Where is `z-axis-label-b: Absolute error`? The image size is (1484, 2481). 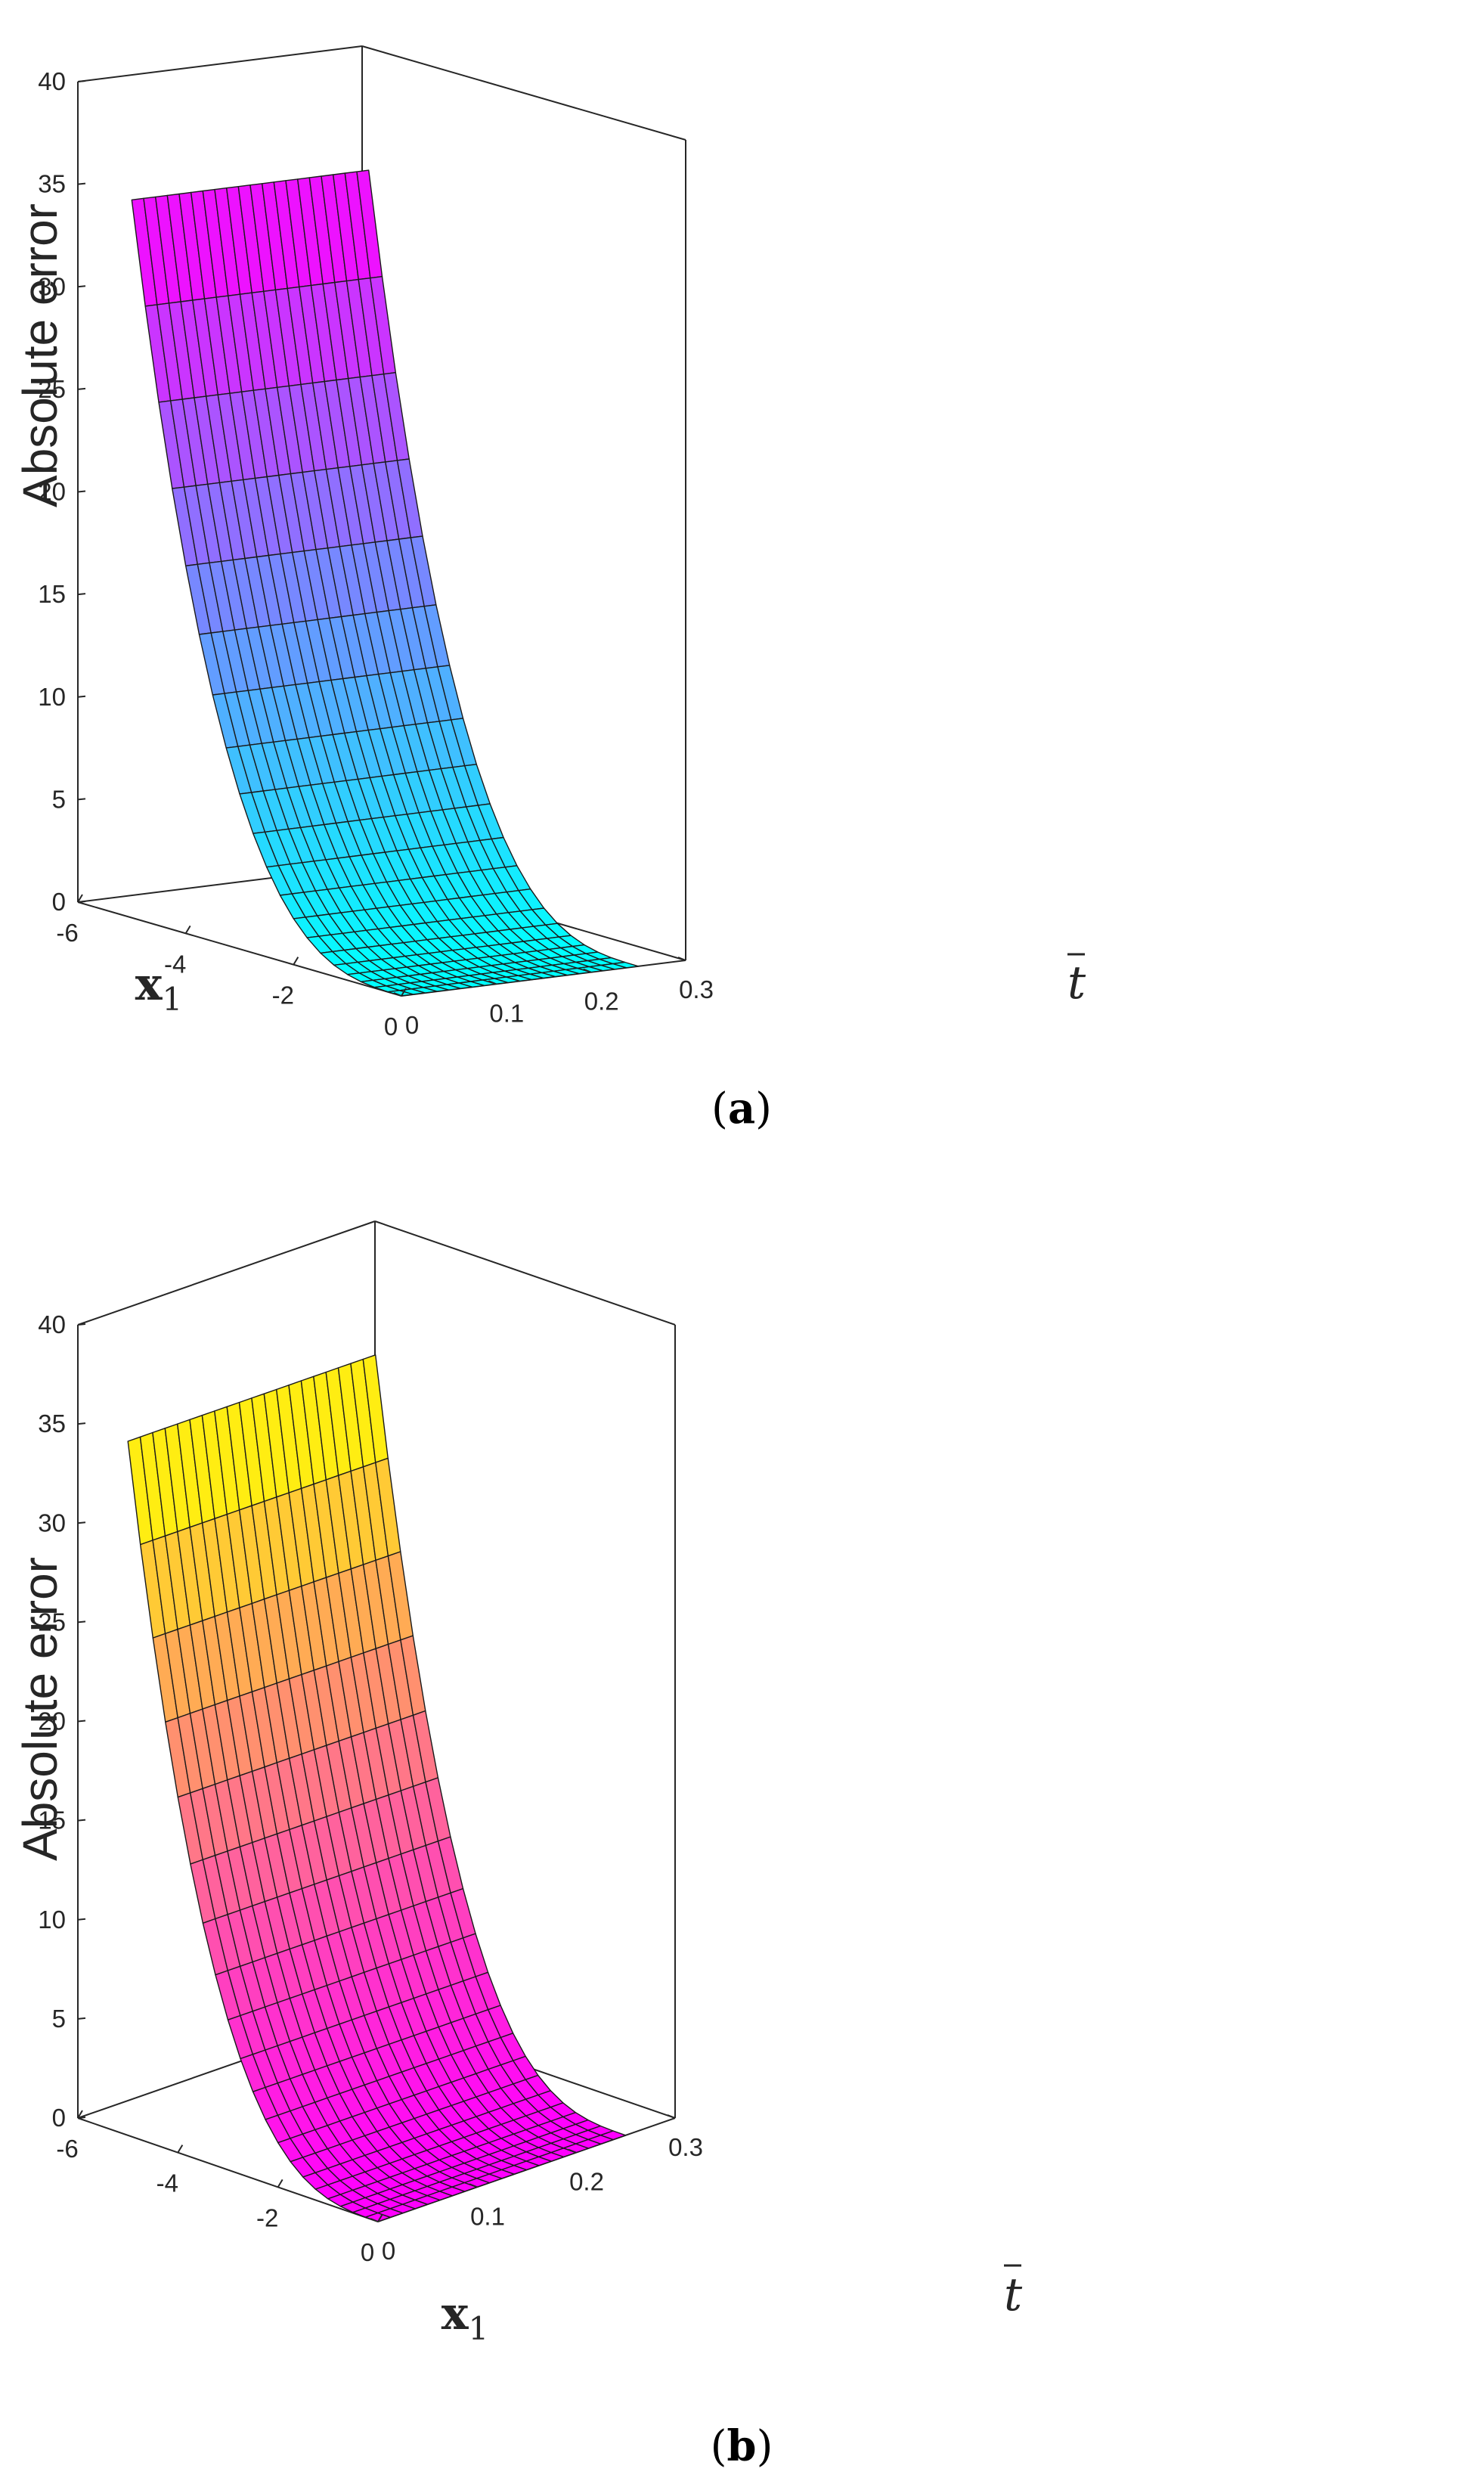 z-axis-label-b: Absolute error is located at coordinates (40, 1709).